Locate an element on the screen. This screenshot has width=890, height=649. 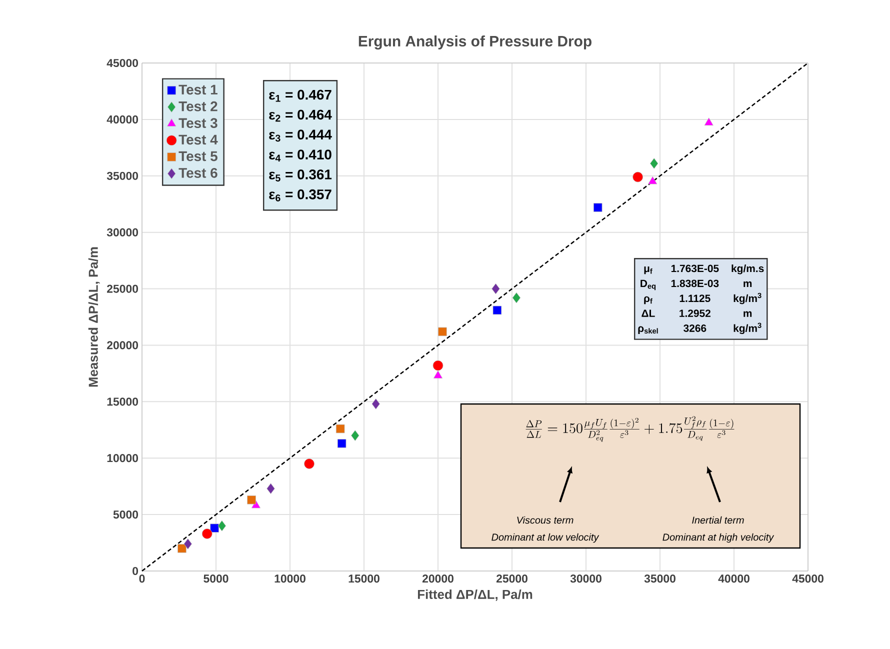
annotation: 1.838E-03 is located at coordinates (695, 284).